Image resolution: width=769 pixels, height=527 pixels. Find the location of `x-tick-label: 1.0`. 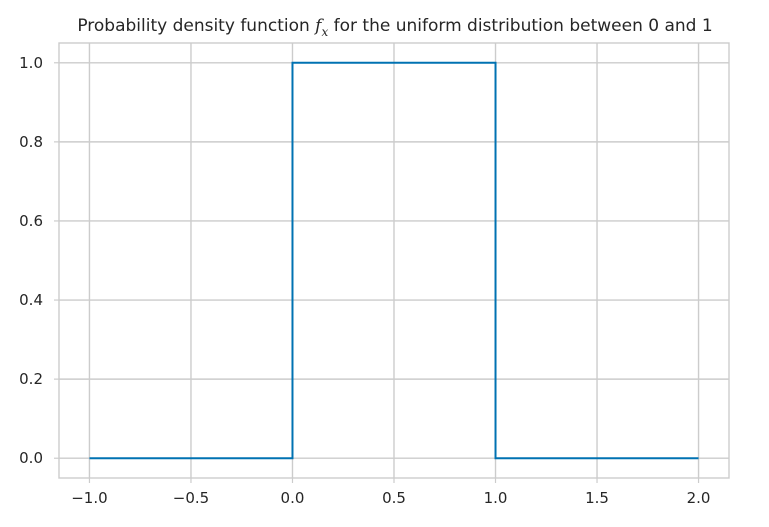

x-tick-label: 1.0 is located at coordinates (496, 498).